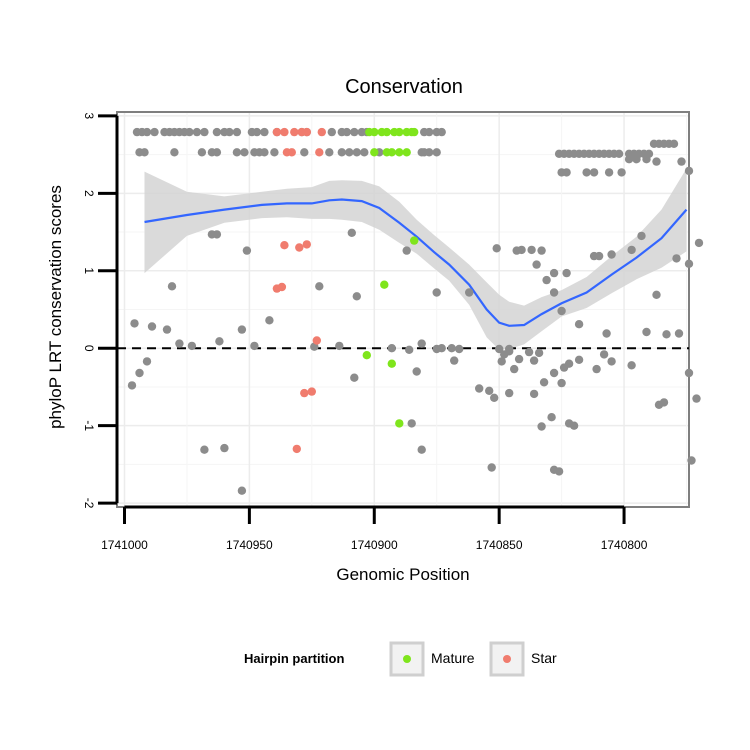  Describe the element at coordinates (507, 659) in the screenshot. I see `legend-dot-star` at that location.